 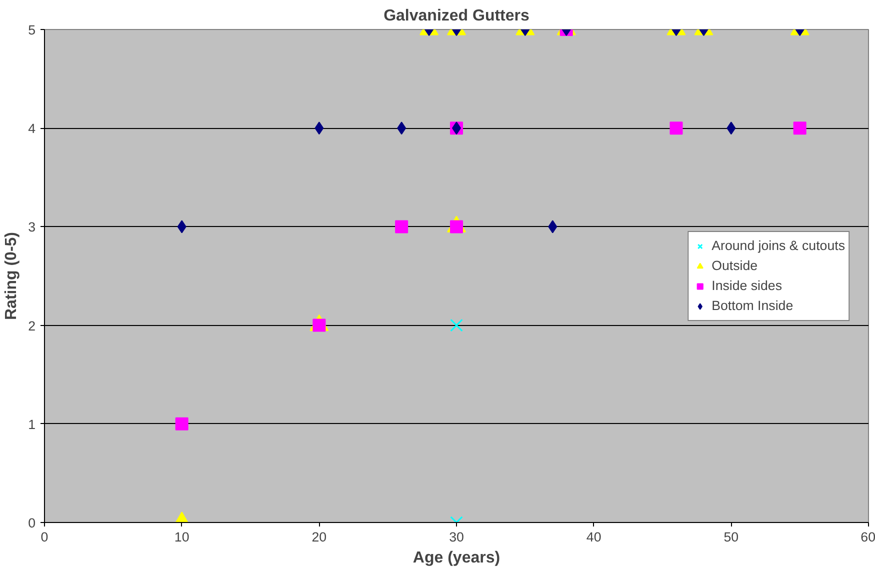 I want to click on x-tick-label: 60, so click(x=867, y=537).